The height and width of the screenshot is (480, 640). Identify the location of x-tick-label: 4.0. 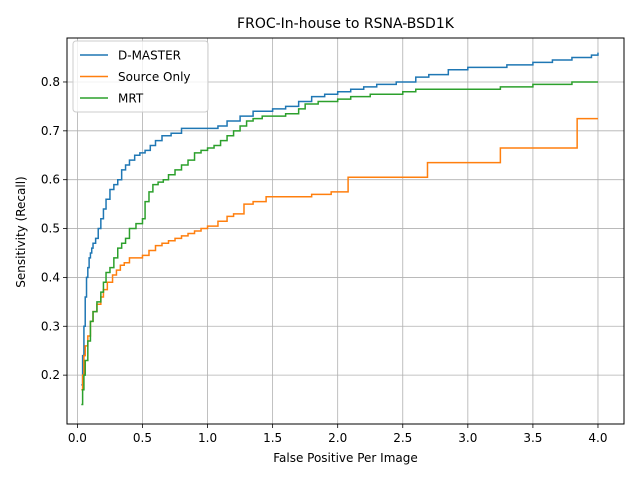
(597, 438).